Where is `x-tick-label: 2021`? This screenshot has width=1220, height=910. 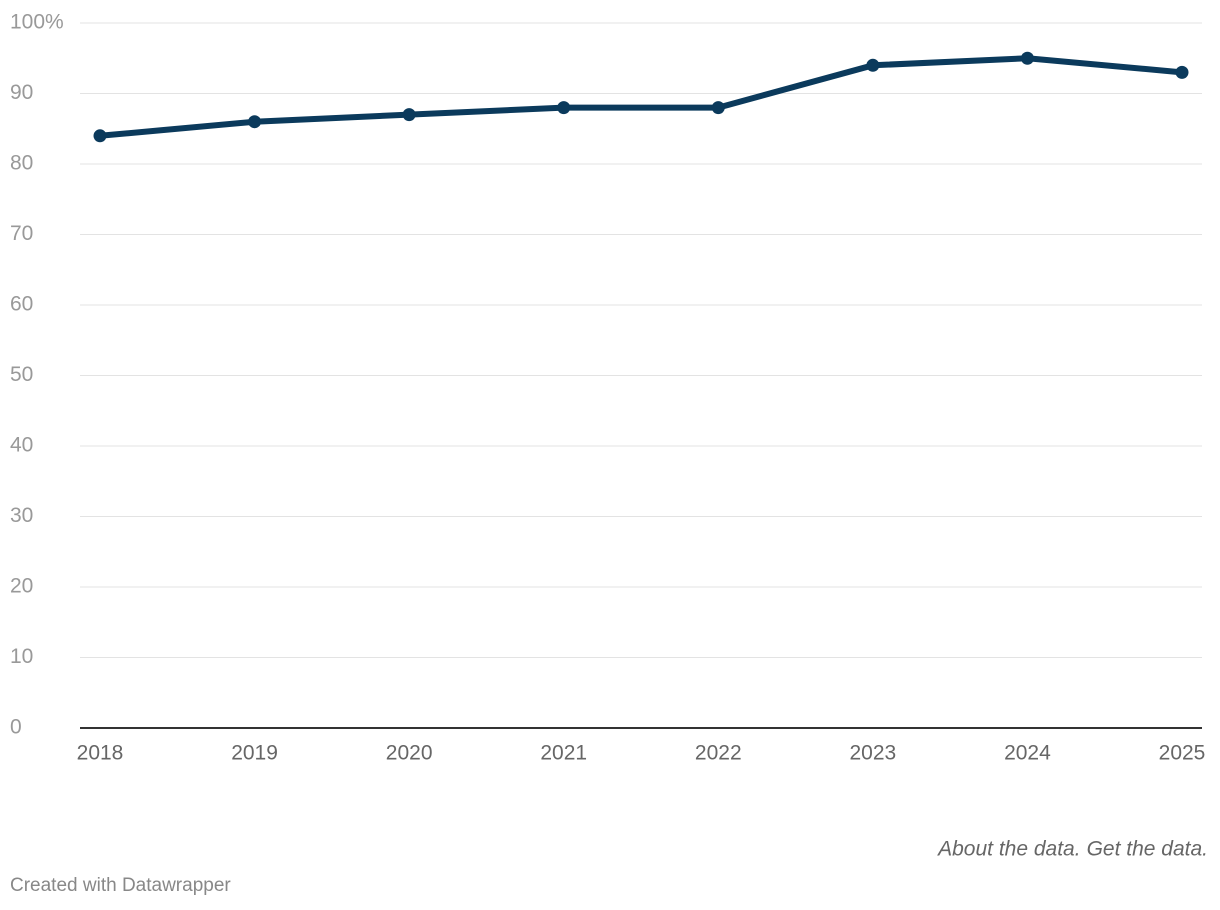
x-tick-label: 2021 is located at coordinates (563, 753).